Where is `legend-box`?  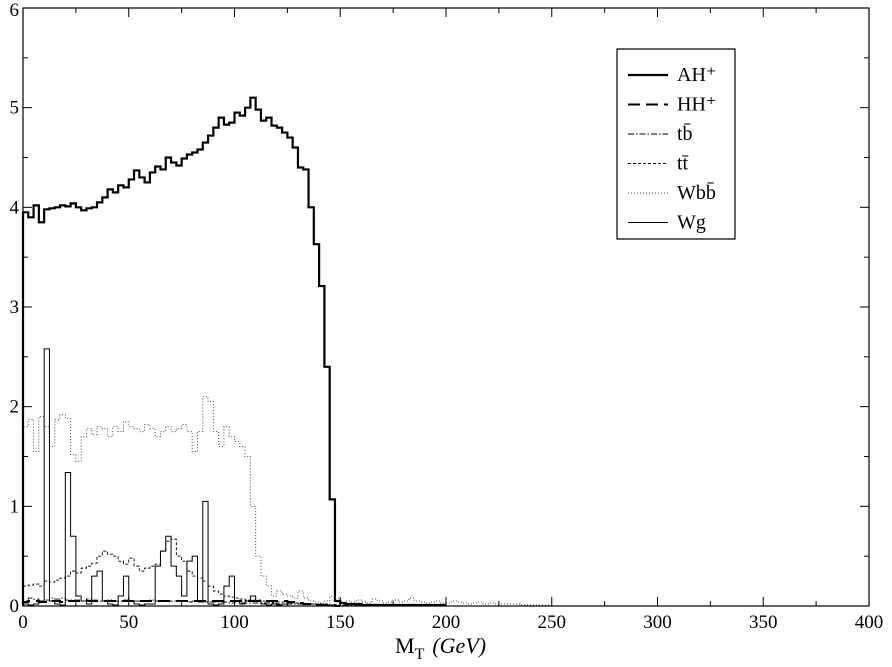
legend-box is located at coordinates (676, 144).